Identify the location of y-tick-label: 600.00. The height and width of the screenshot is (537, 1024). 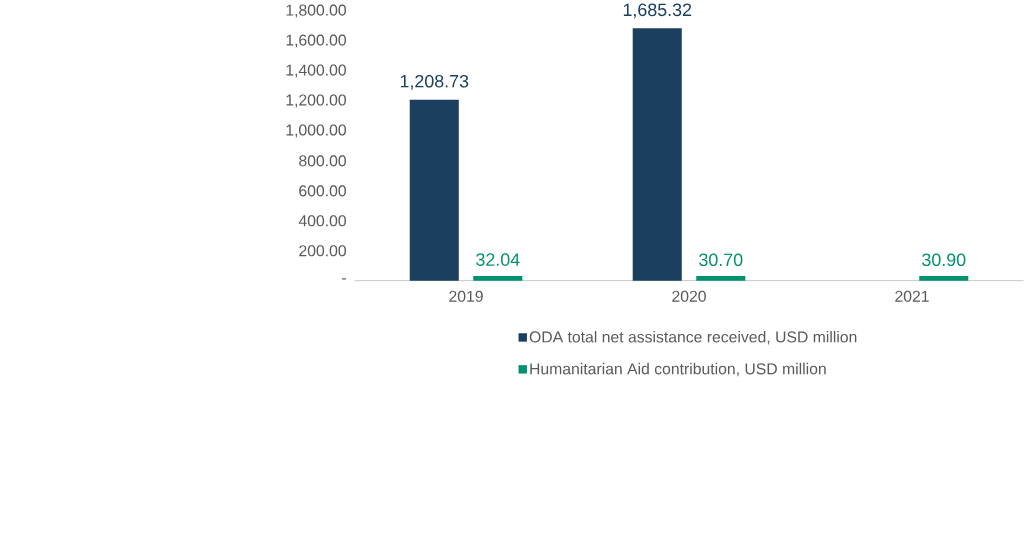
(322, 191).